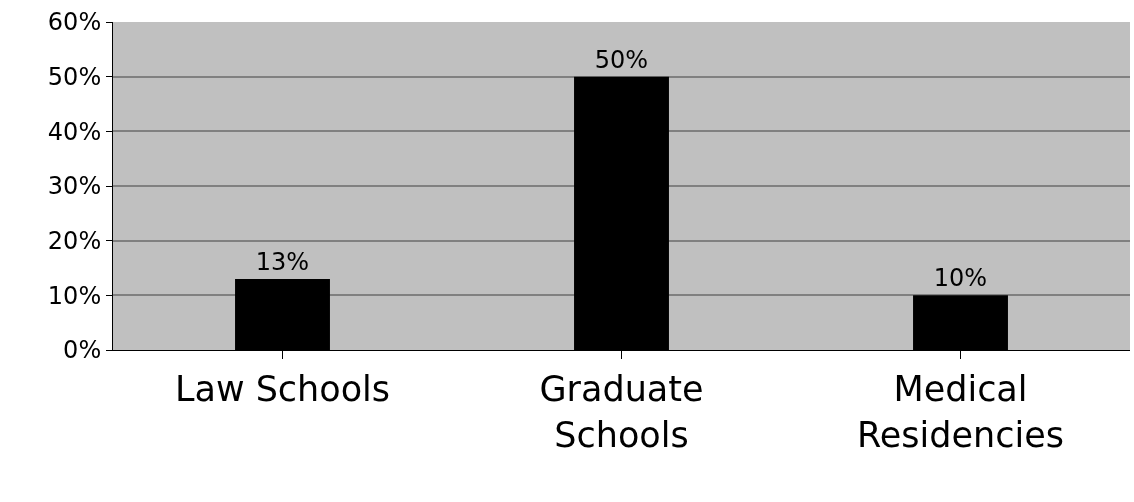 Image resolution: width=1134 pixels, height=502 pixels. I want to click on data-label: 10%, so click(960, 278).